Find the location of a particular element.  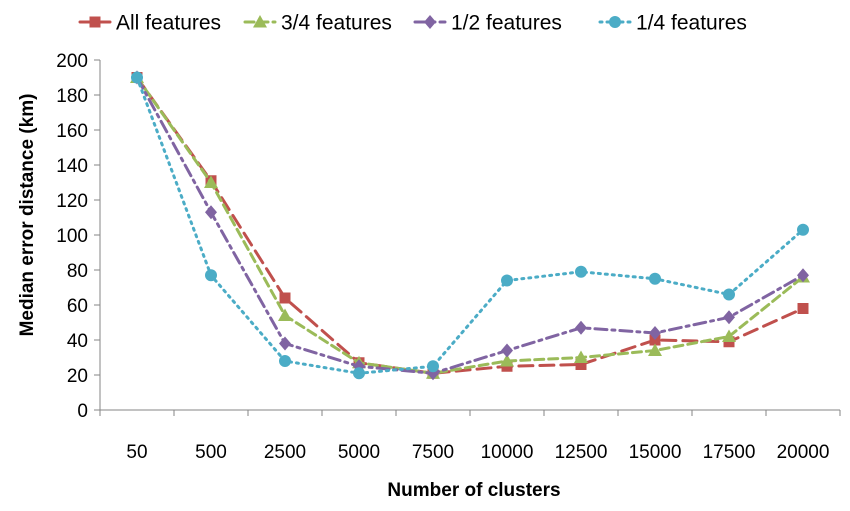

y-tick-label: 160 is located at coordinates (72, 131).